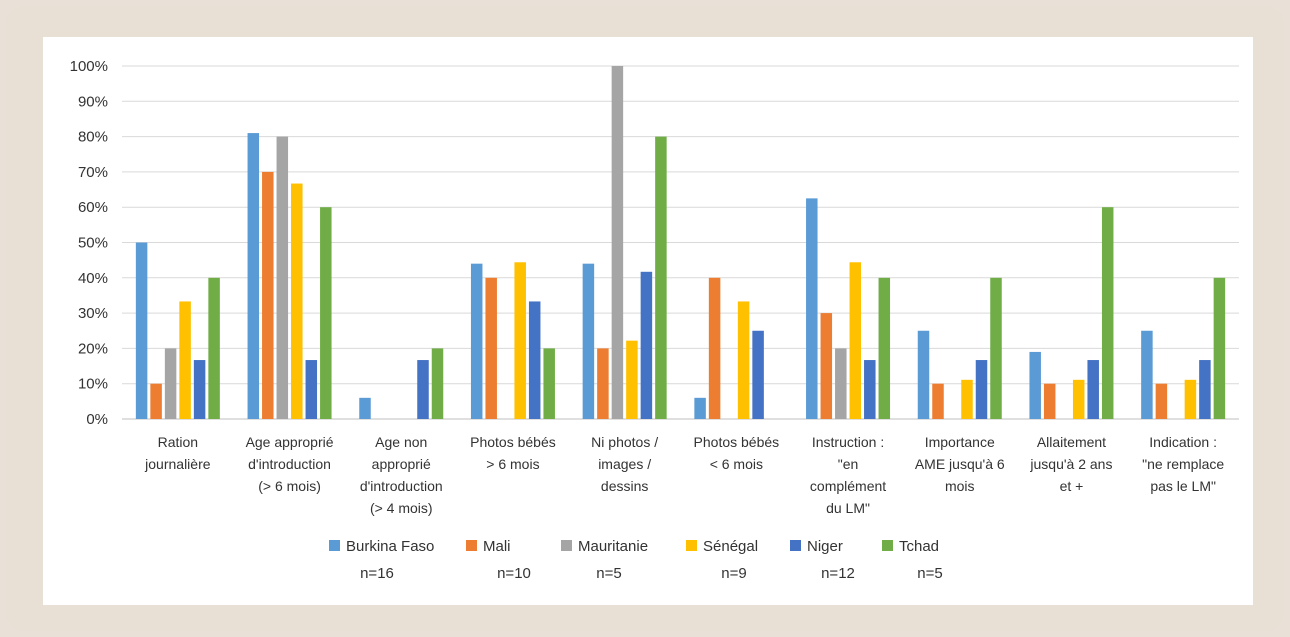 This screenshot has width=1290, height=637. Describe the element at coordinates (513, 442) in the screenshot. I see `x-tick-label: Photos bébés` at that location.